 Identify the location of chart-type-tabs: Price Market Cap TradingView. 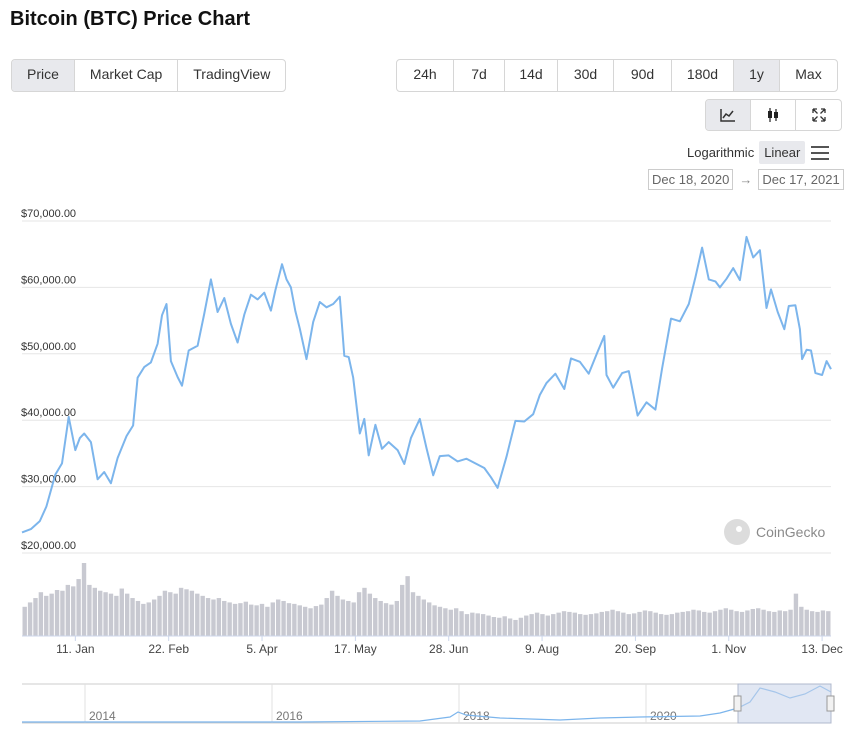
(149, 75).